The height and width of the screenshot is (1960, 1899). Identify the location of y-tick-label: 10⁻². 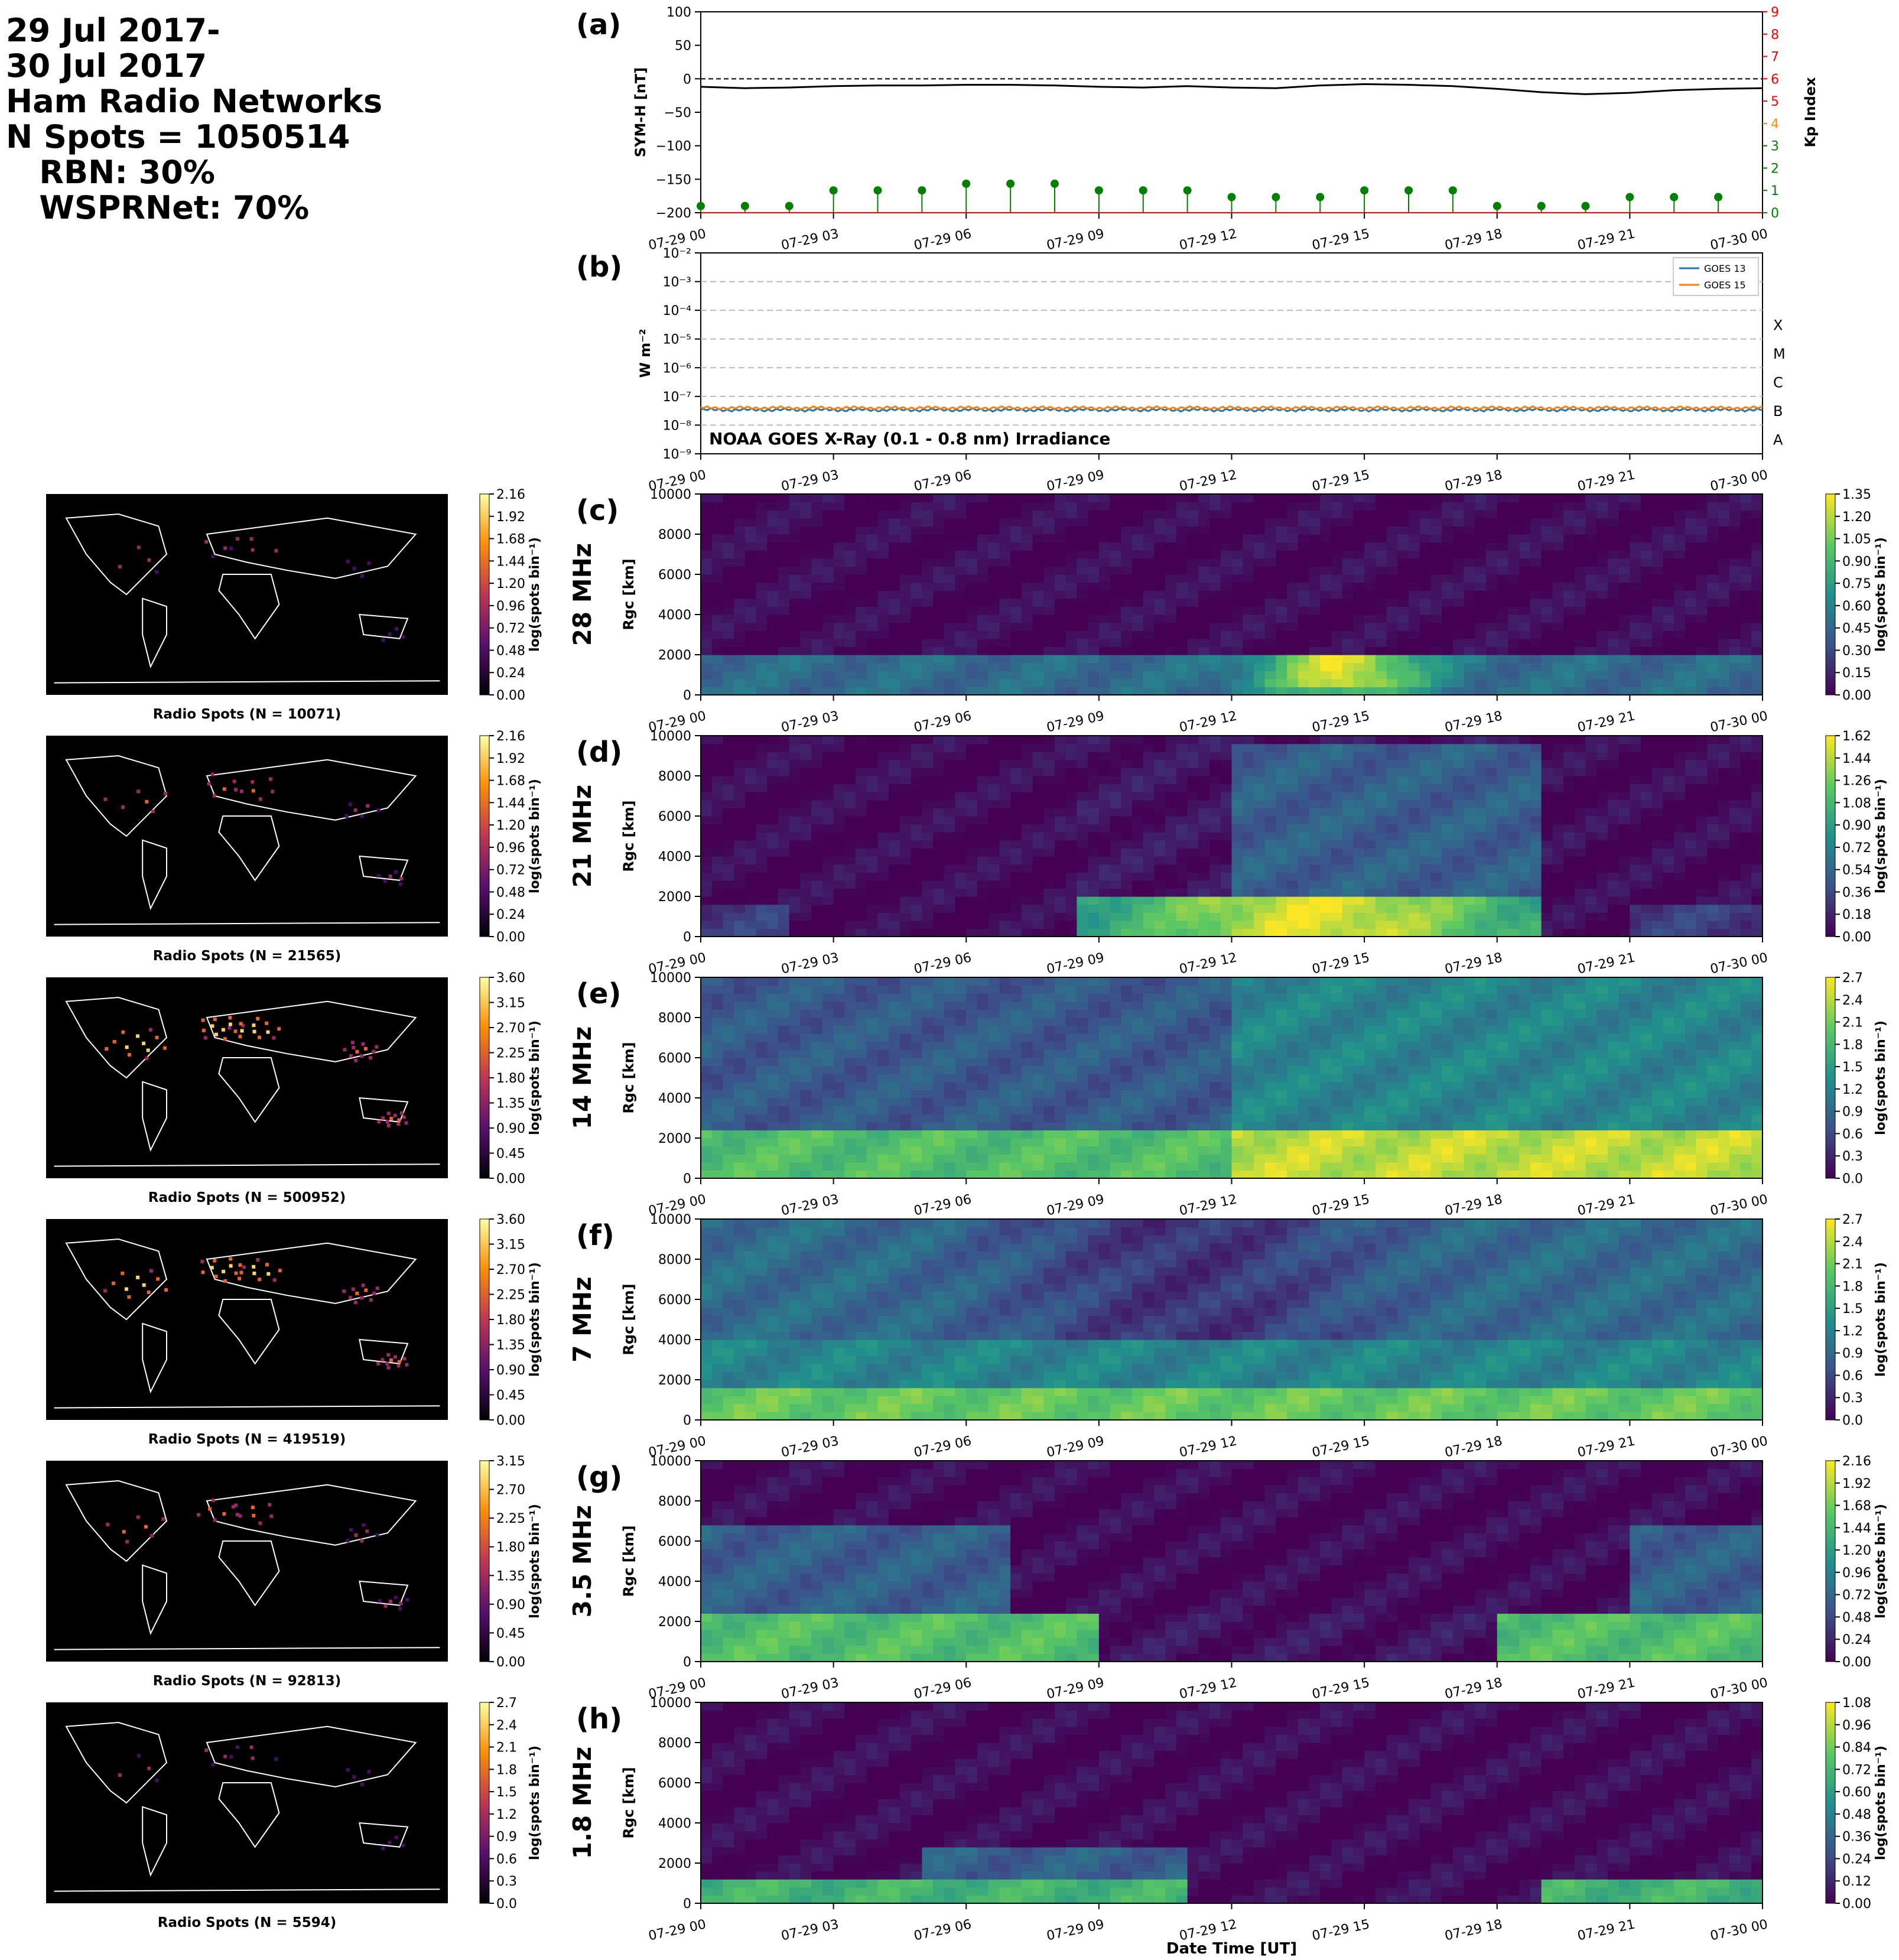
(677, 253).